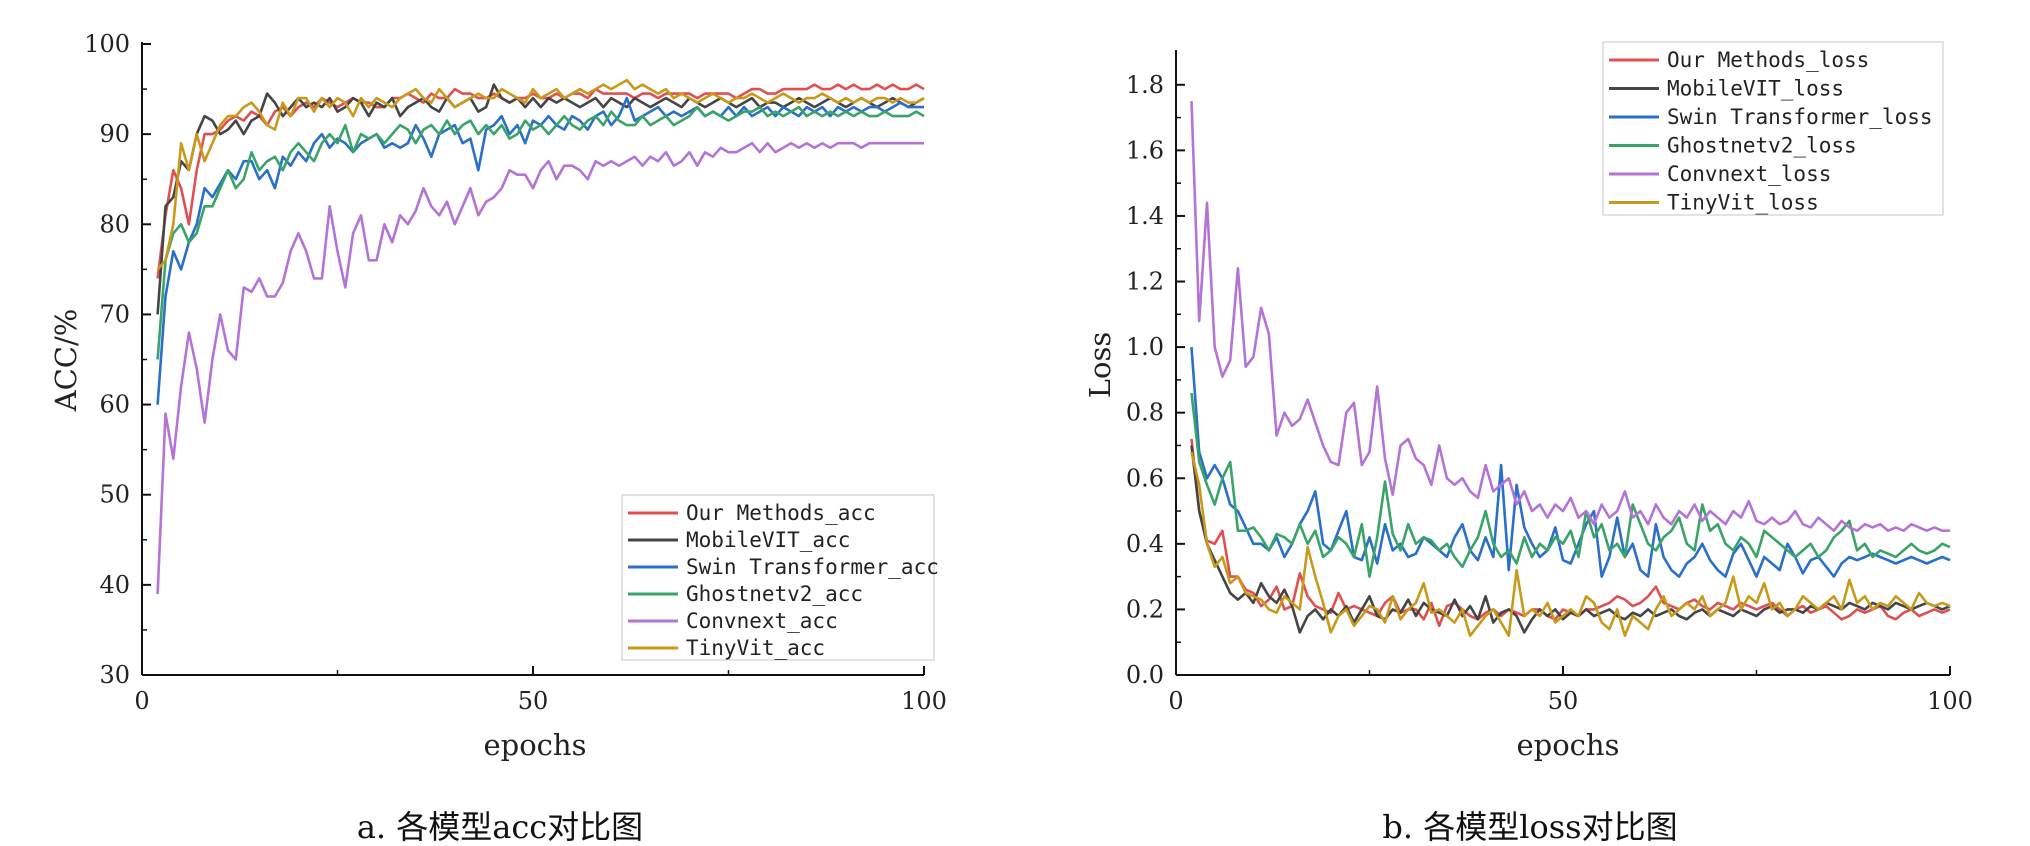 The image size is (2030, 846). I want to click on acc-legend-entry: Swin Transformer_acc, so click(812, 567).